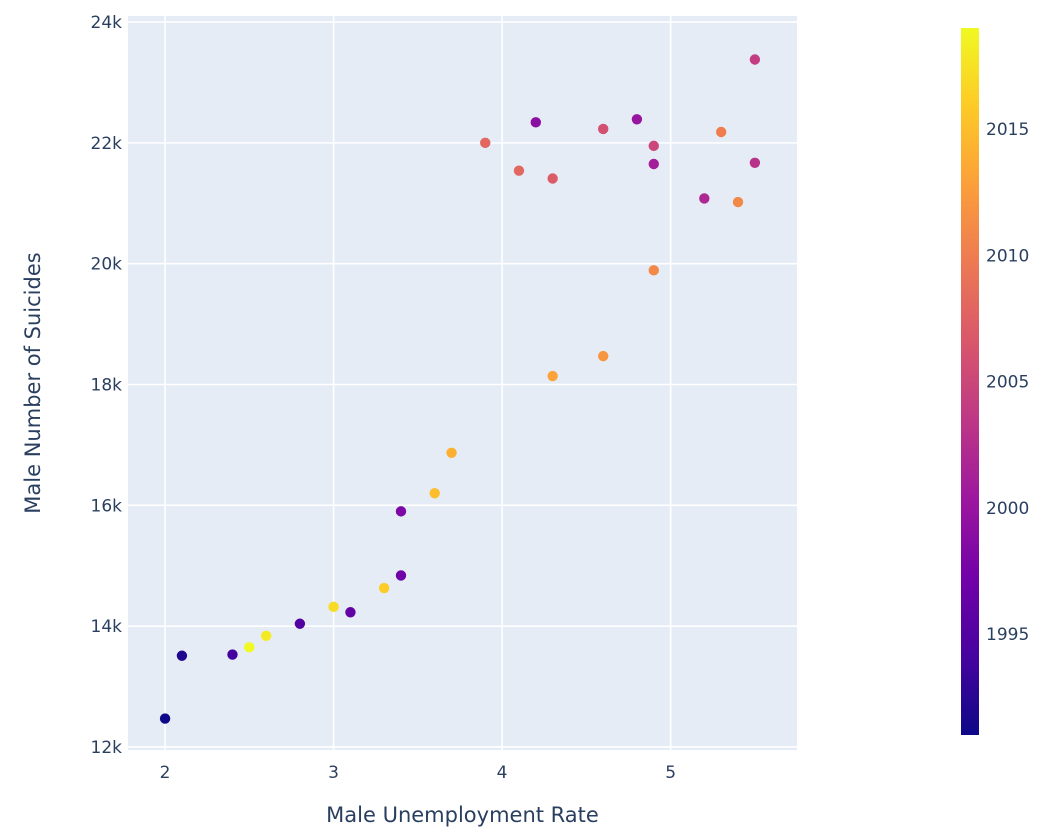 The width and height of the screenshot is (1057, 832). What do you see at coordinates (107, 23) in the screenshot?
I see `y-tick-label: 24k` at bounding box center [107, 23].